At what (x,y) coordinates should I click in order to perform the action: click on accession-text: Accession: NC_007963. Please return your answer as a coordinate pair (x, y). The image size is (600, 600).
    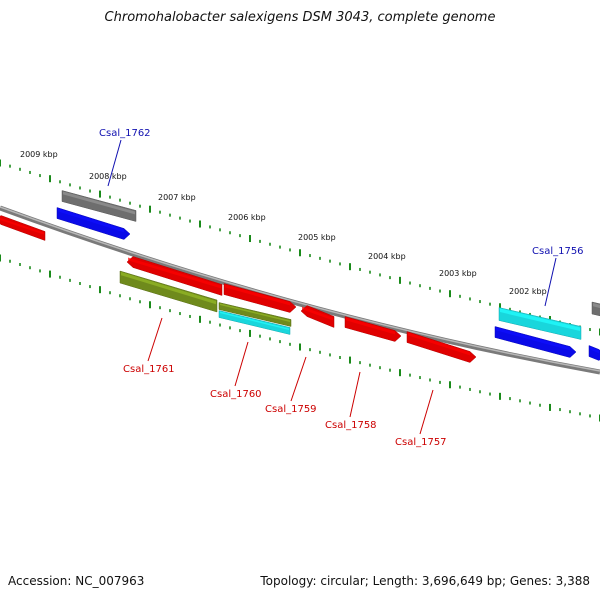
    Looking at the image, I should click on (76, 581).